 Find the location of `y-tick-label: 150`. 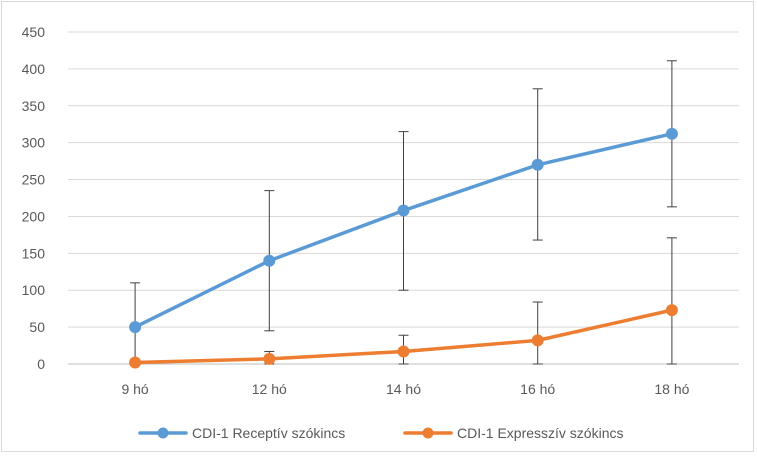

y-tick-label: 150 is located at coordinates (34, 253).